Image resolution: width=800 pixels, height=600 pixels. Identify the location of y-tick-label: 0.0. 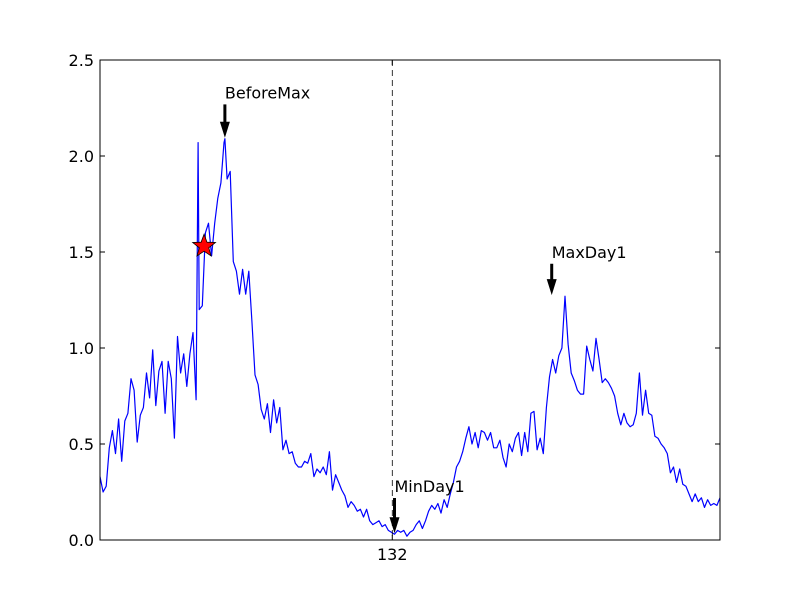
(81, 540).